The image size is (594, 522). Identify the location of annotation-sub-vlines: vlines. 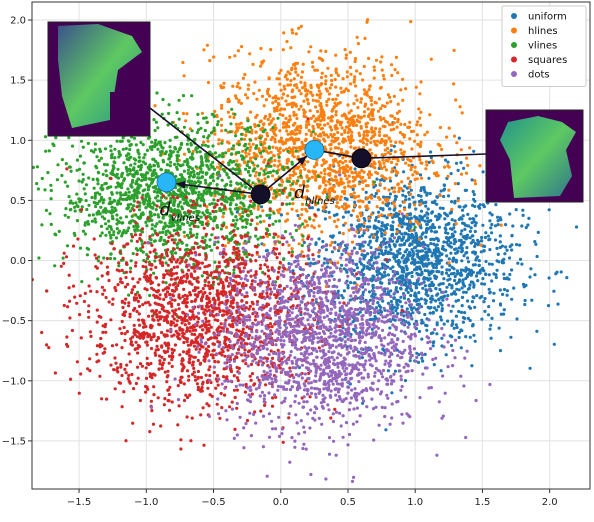
(185, 218).